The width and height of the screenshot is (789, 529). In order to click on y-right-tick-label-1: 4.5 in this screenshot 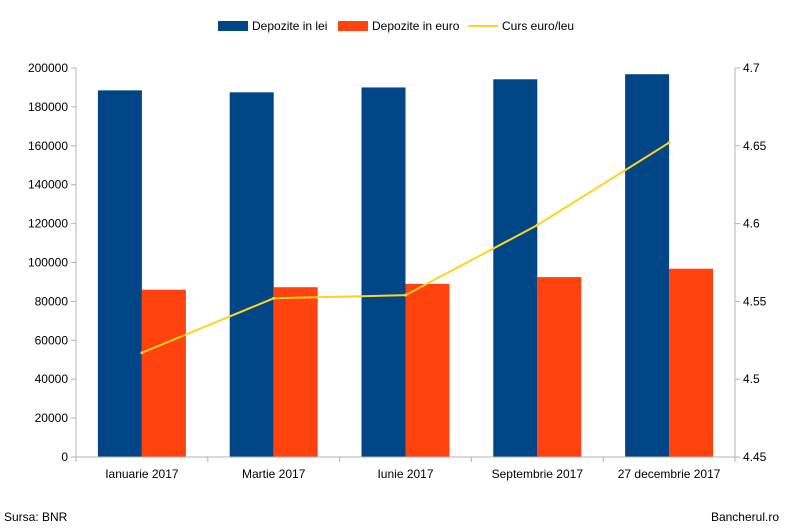, I will do `click(751, 379)`.